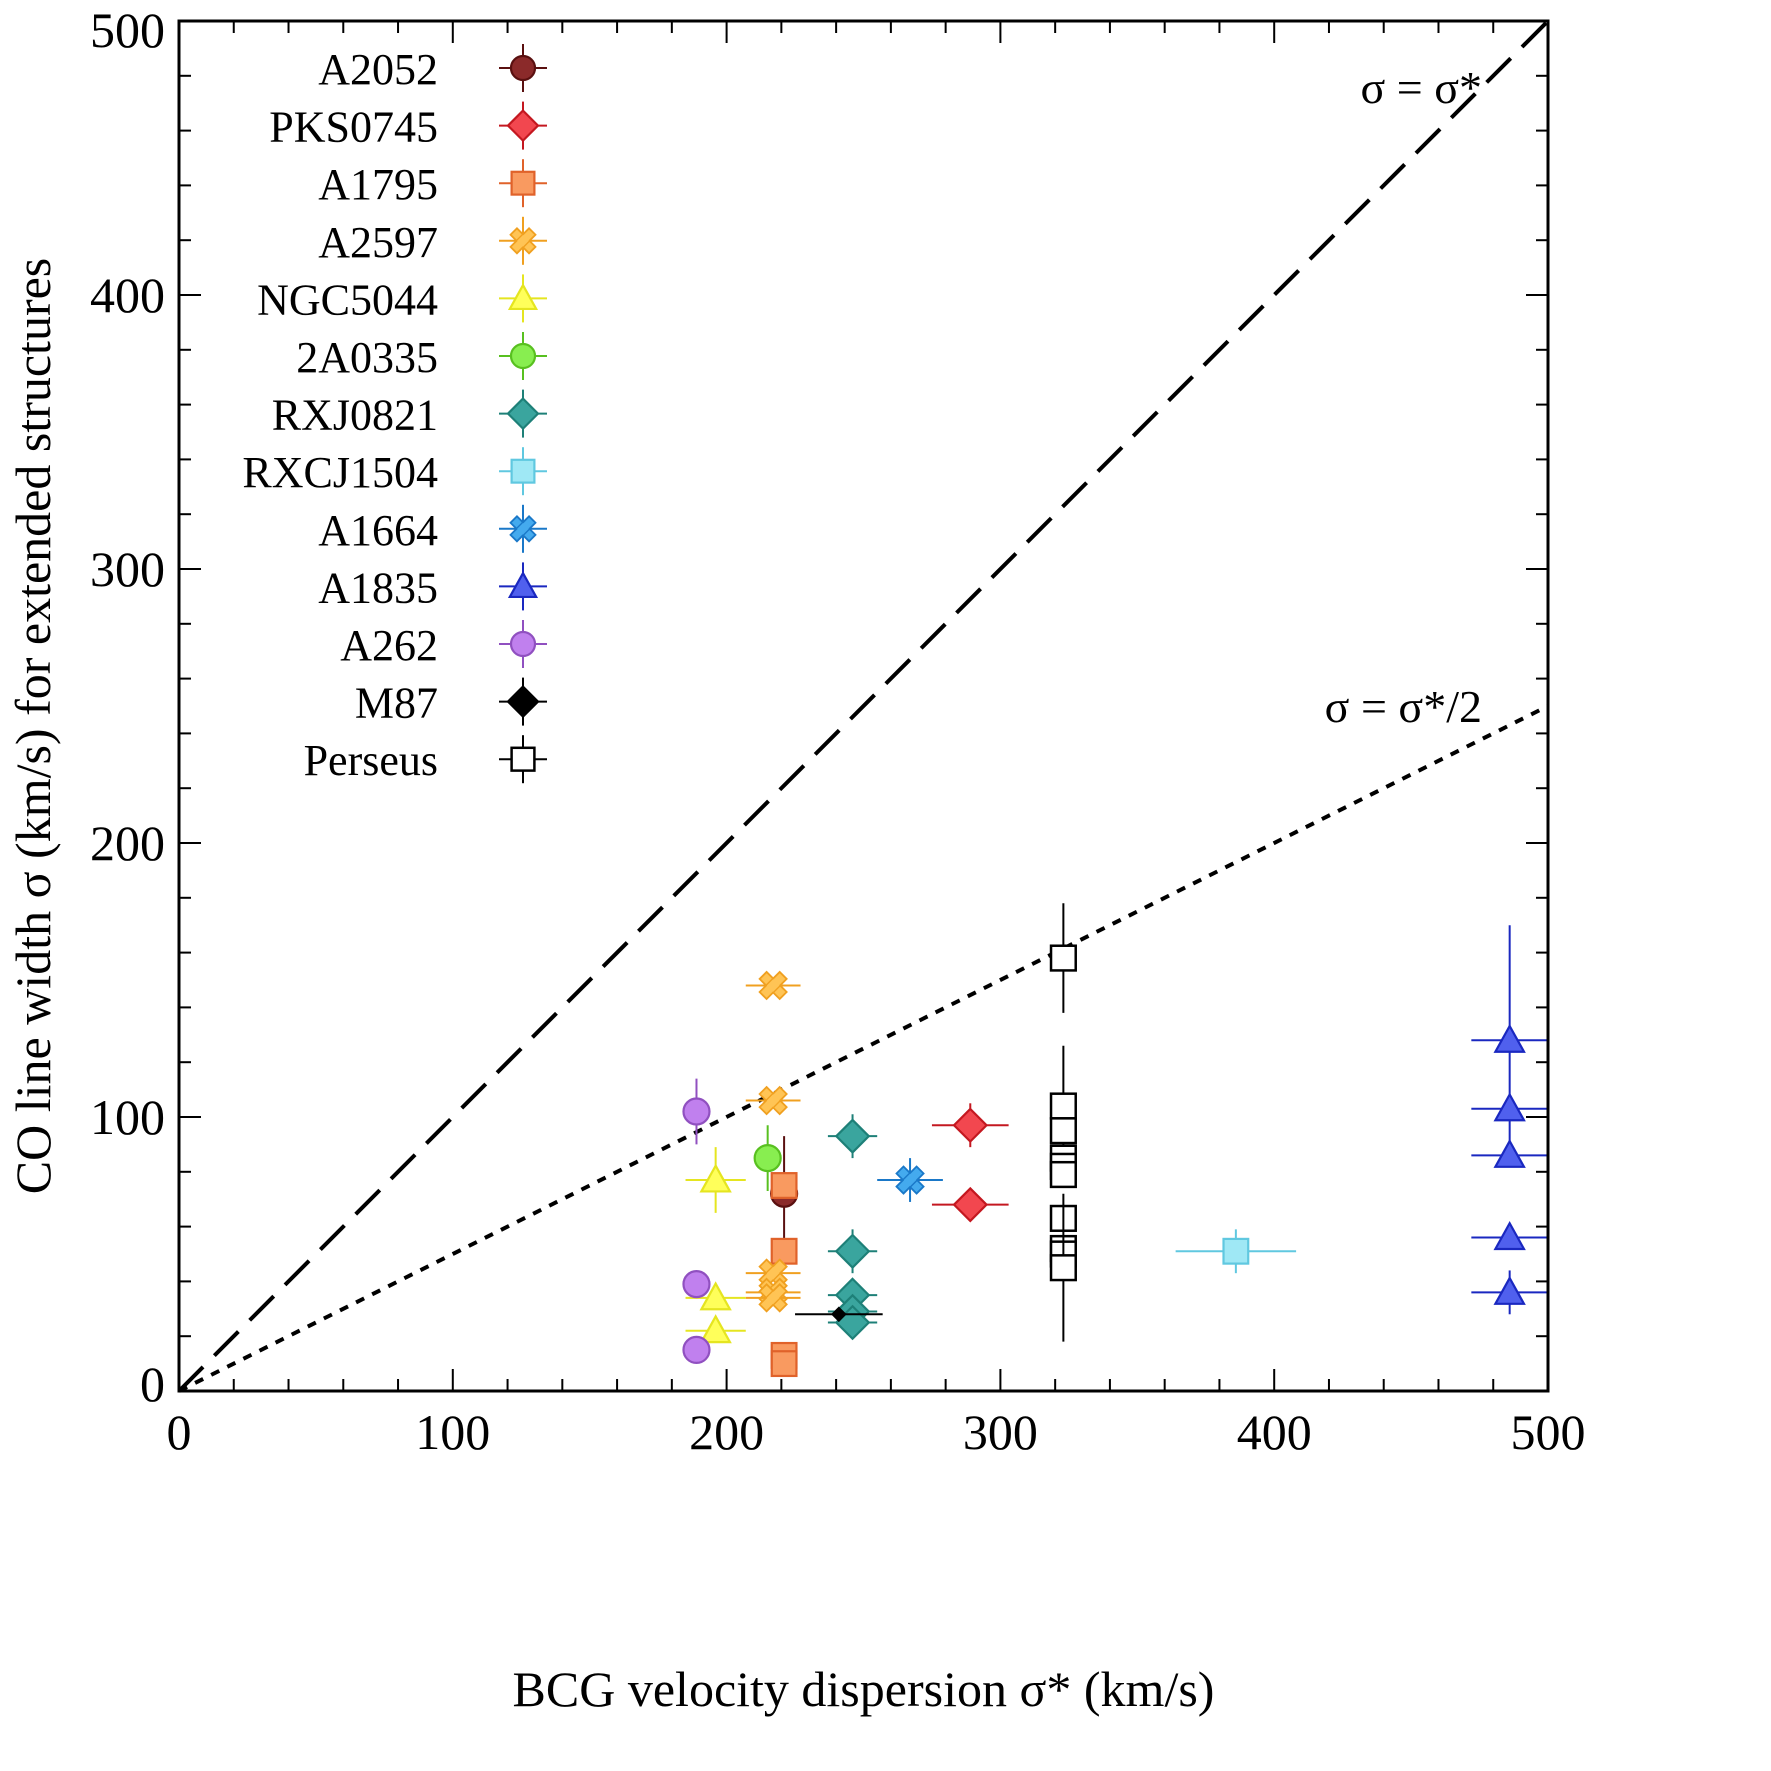 The height and width of the screenshot is (1771, 1771). I want to click on legend-entry: 2A0335, so click(421, 357).